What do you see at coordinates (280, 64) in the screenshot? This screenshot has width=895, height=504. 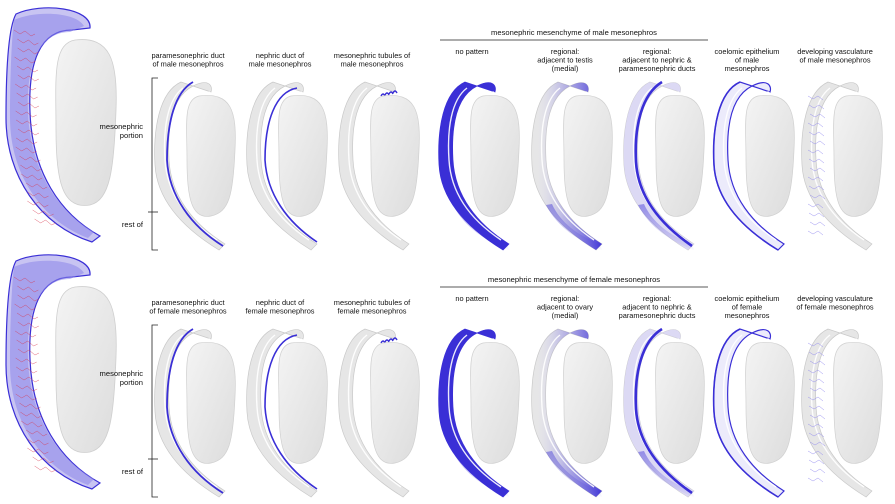 I see `panel-label-line: male mesonephros` at bounding box center [280, 64].